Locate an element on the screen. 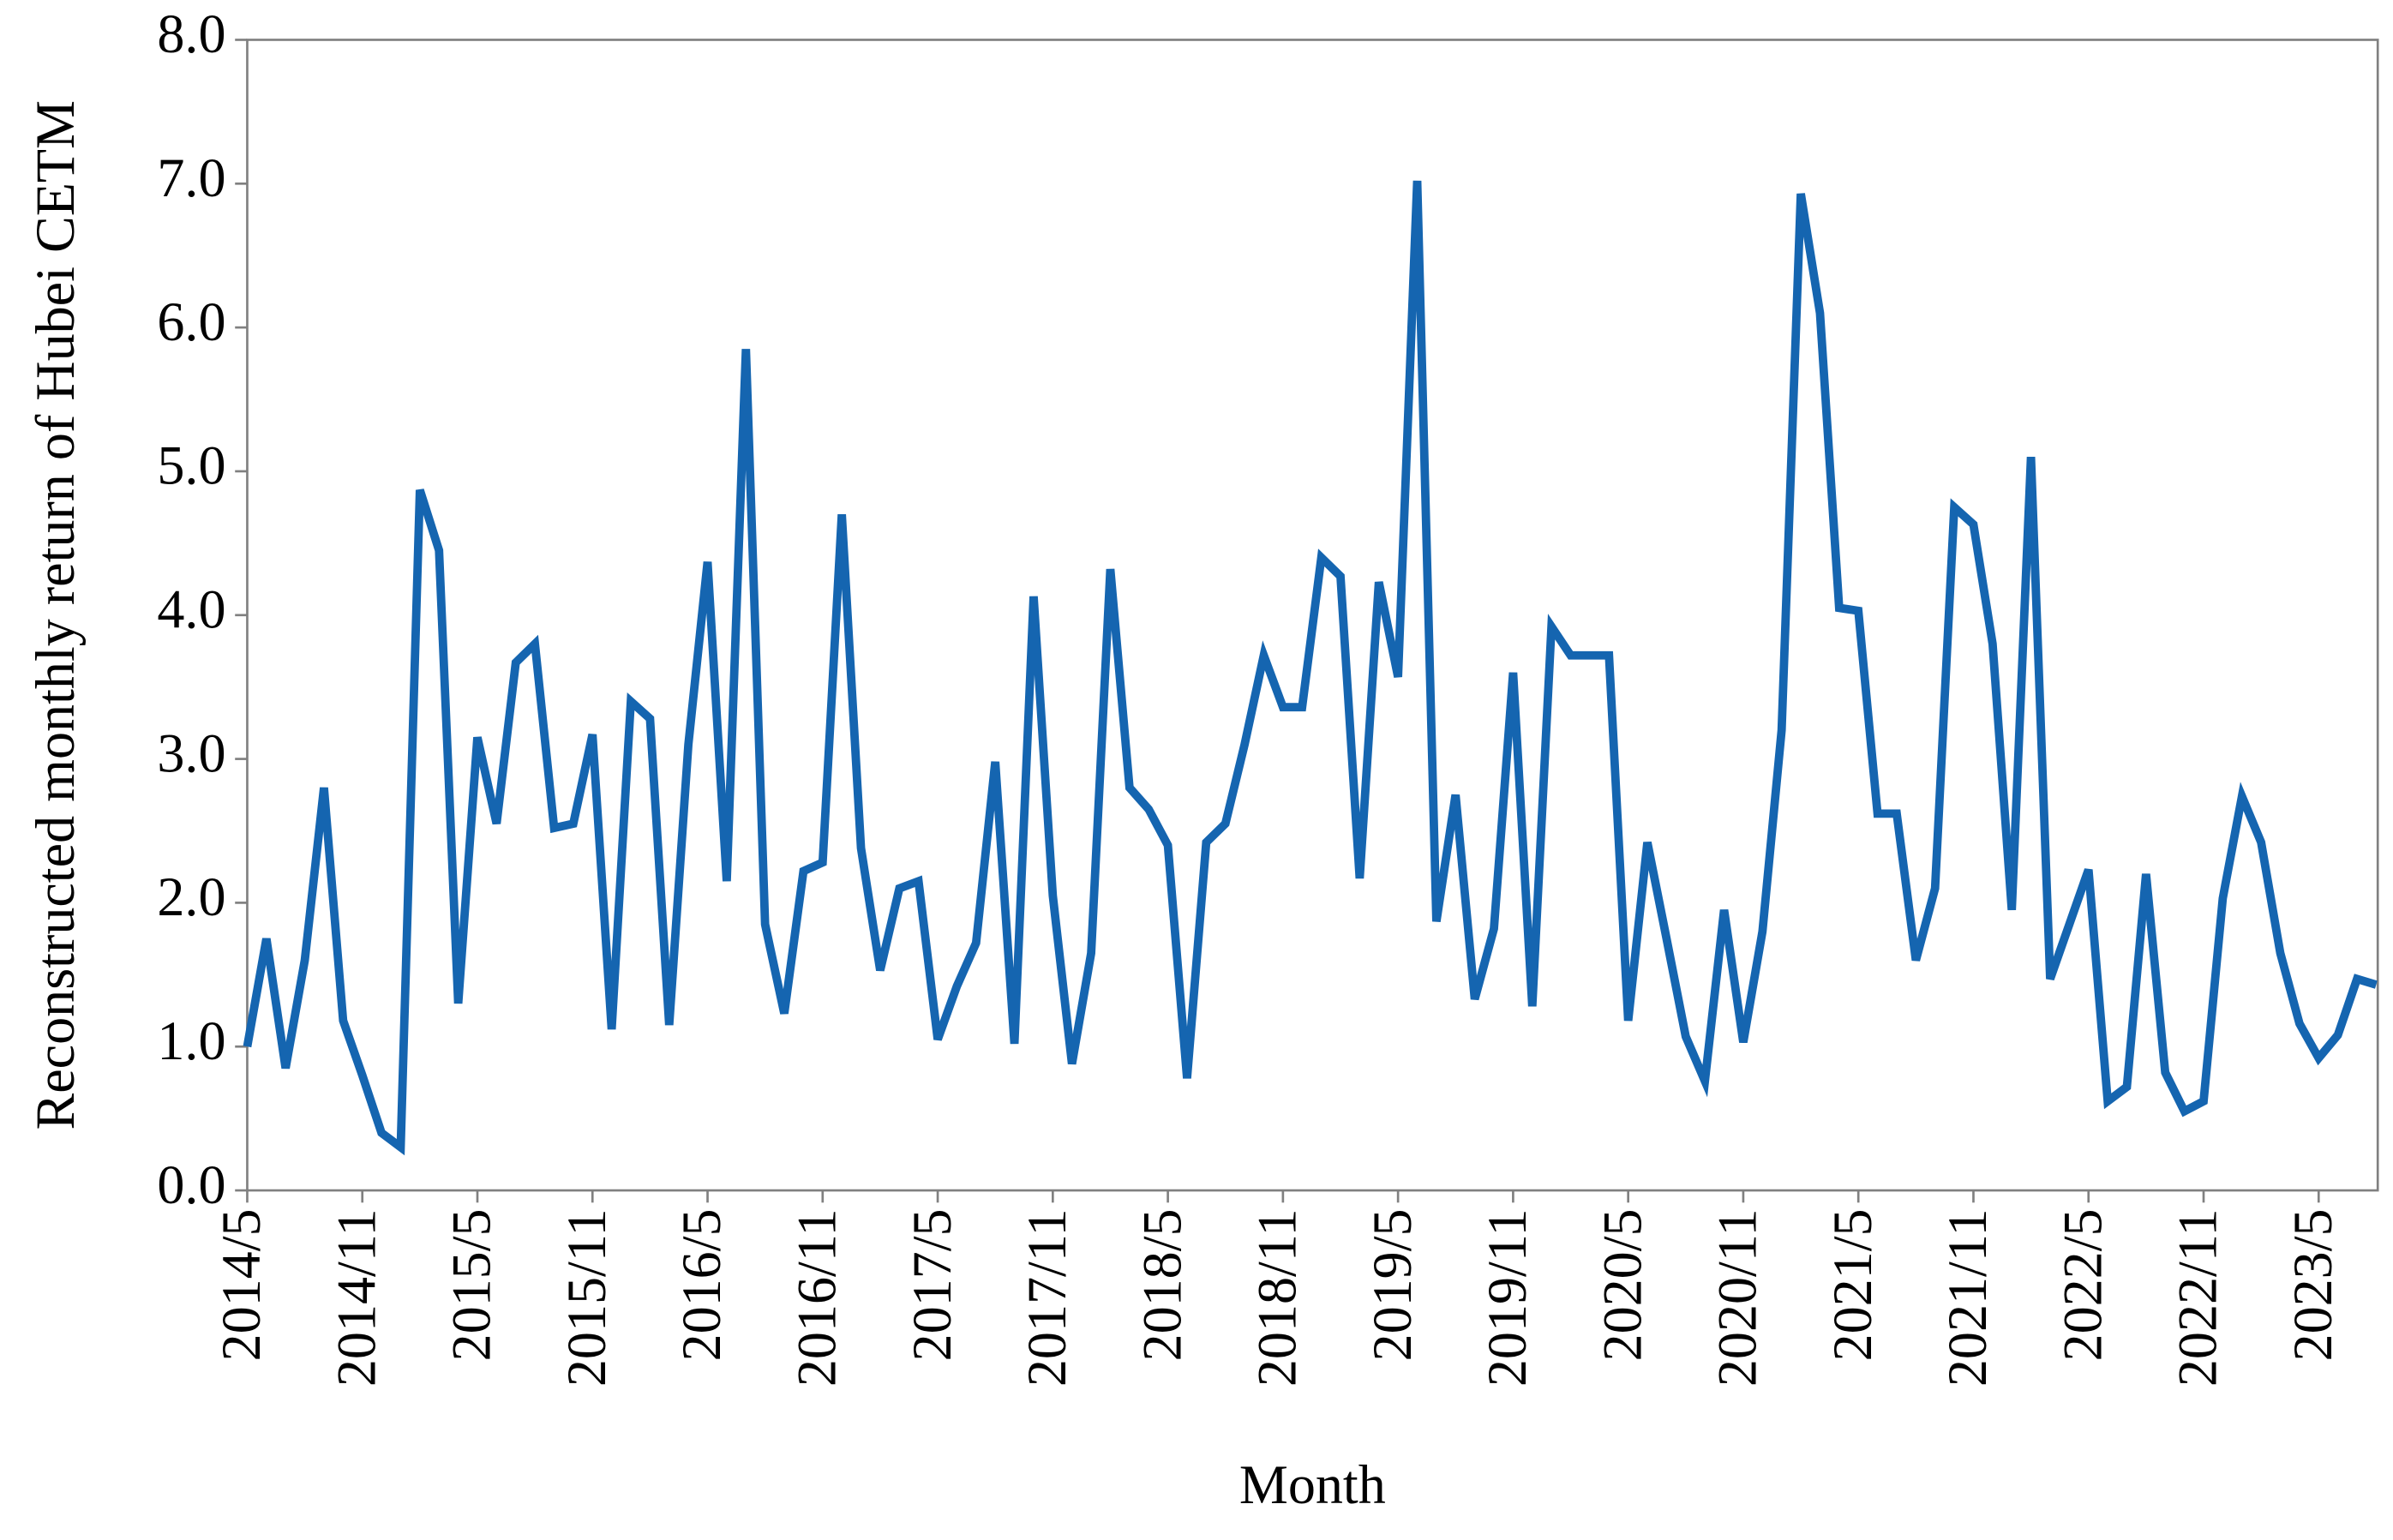  x-tick-label: 2015/11 is located at coordinates (586, 1297).